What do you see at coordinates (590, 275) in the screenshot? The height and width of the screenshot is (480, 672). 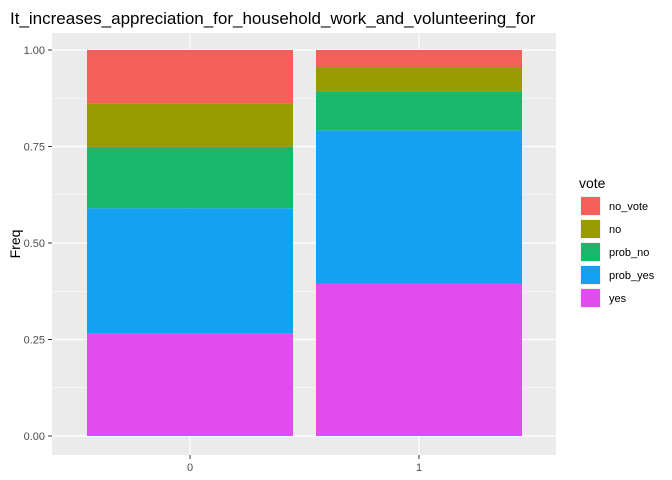 I see `legend-swatch-prob_yes` at bounding box center [590, 275].